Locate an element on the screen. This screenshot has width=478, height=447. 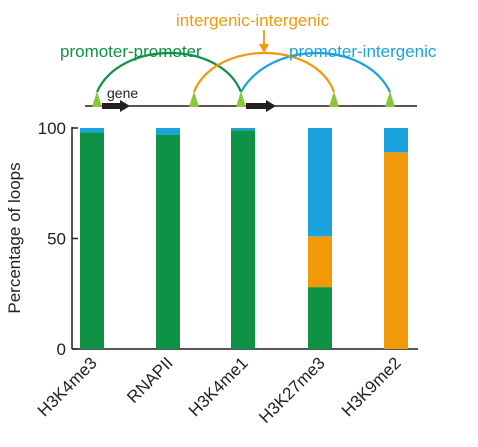
bar-H3K9me2-intergenic-intergenic is located at coordinates (396, 250).